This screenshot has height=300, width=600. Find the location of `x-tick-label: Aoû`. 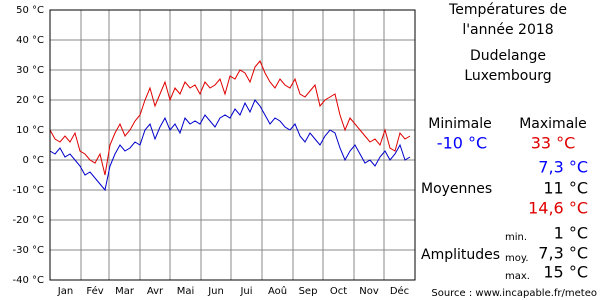

x-tick-label: Aoû is located at coordinates (277, 291).